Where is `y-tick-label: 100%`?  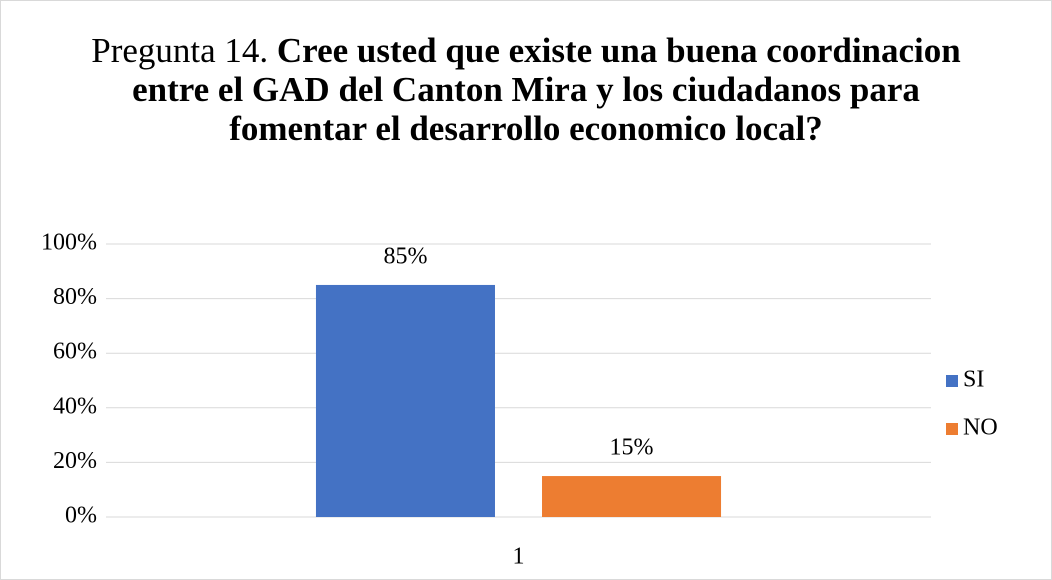 y-tick-label: 100% is located at coordinates (69, 243).